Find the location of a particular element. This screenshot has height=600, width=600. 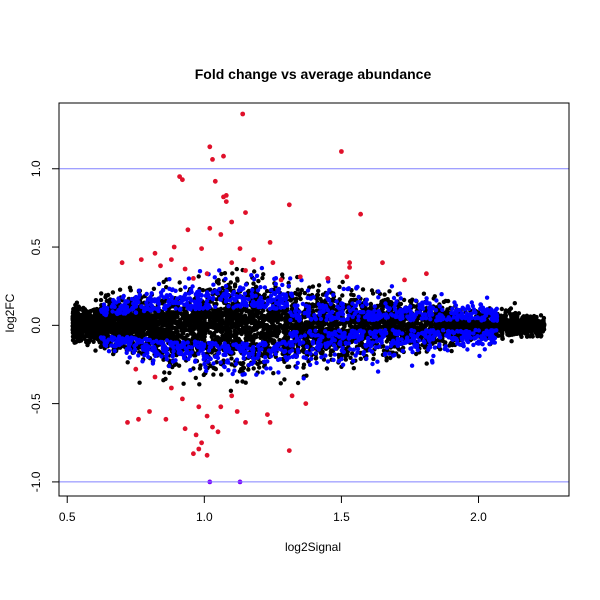

x-axis-label: log2Signal is located at coordinates (313, 547).